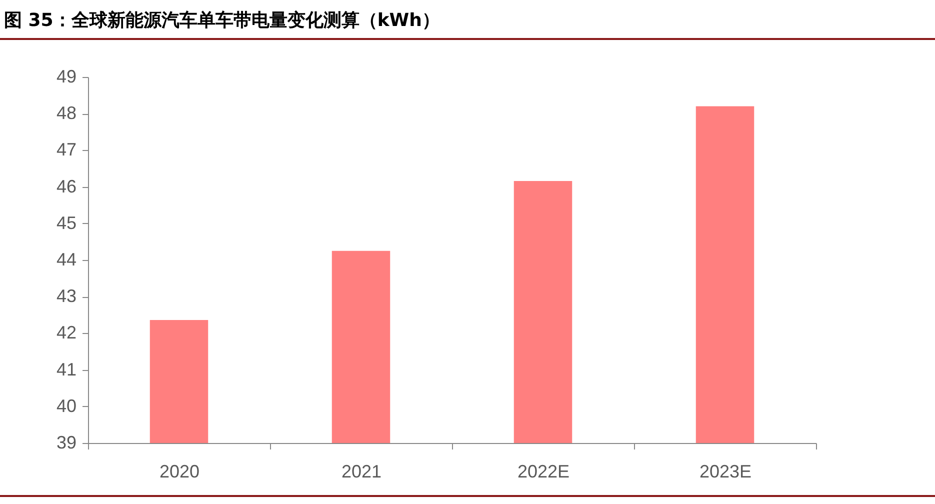 This screenshot has height=504, width=935. I want to click on chart-title: 图 35：全球新能源汽车单车带电量变化测算（kWh）, so click(467, 20).